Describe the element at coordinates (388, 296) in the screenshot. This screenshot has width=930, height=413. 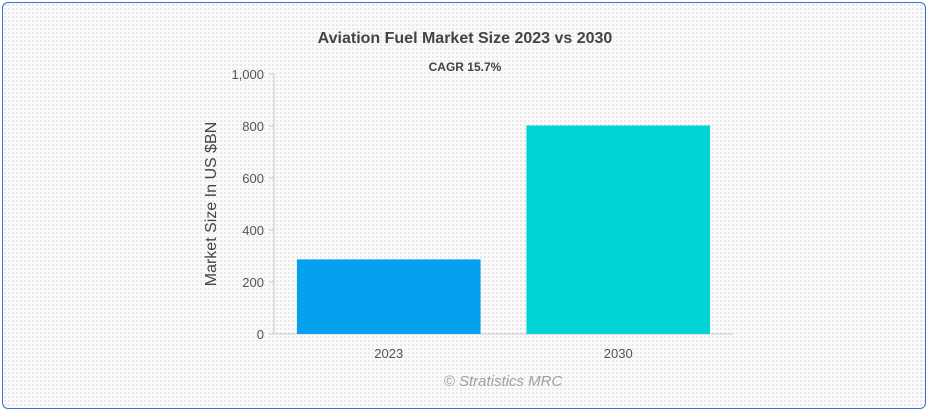
I see `bar-2023` at that location.